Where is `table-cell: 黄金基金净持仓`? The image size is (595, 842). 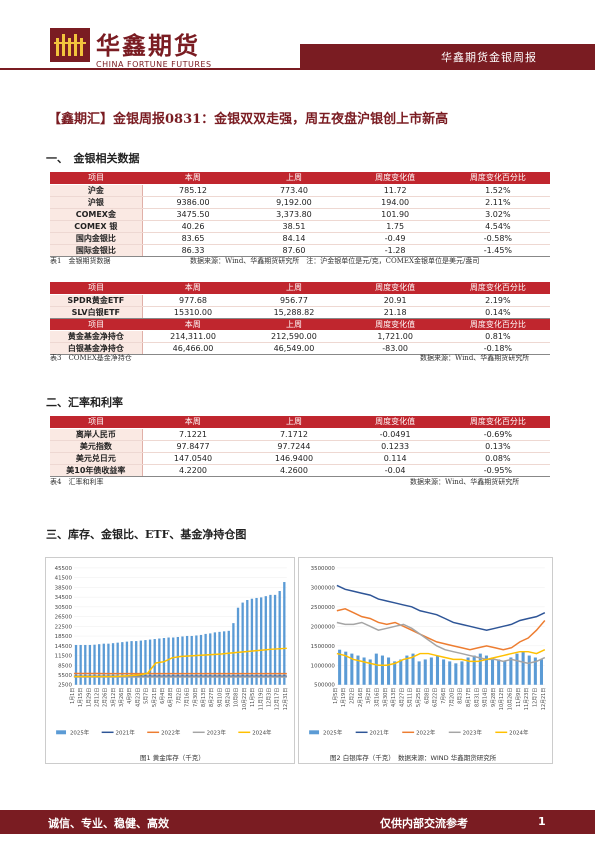 table-cell: 黄金基金净持仓 is located at coordinates (96, 336).